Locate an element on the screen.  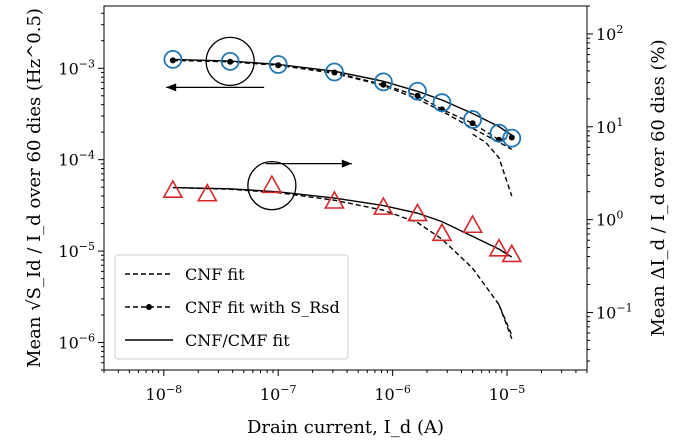
legend-entry-label: CNF/CMF fit is located at coordinates (237, 340).